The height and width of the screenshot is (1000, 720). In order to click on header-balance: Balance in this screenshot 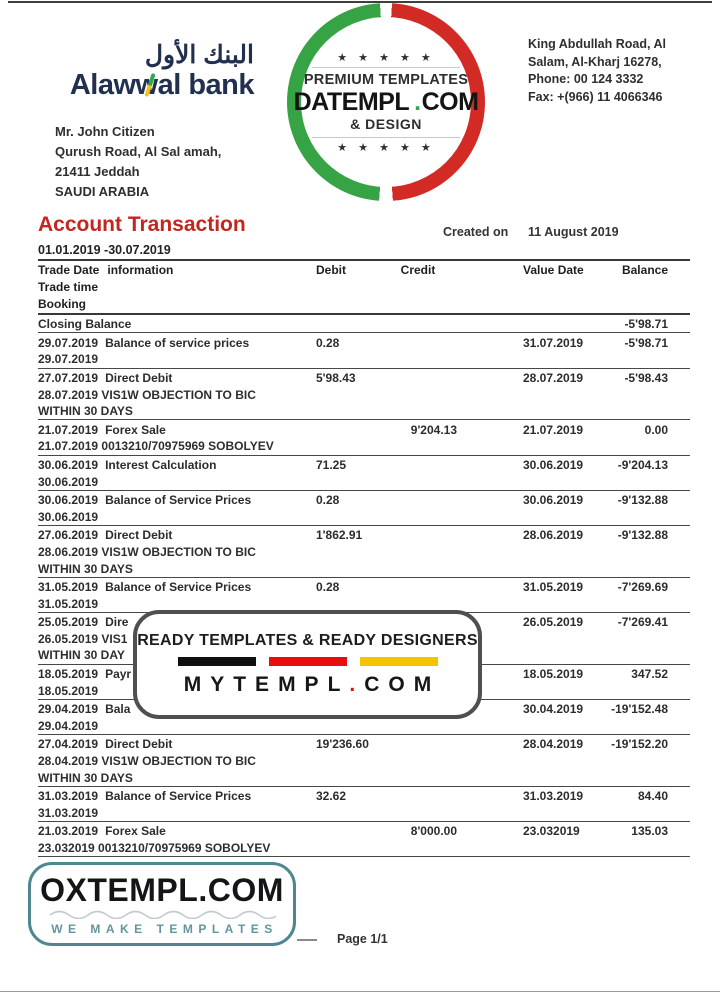, I will do `click(644, 269)`.